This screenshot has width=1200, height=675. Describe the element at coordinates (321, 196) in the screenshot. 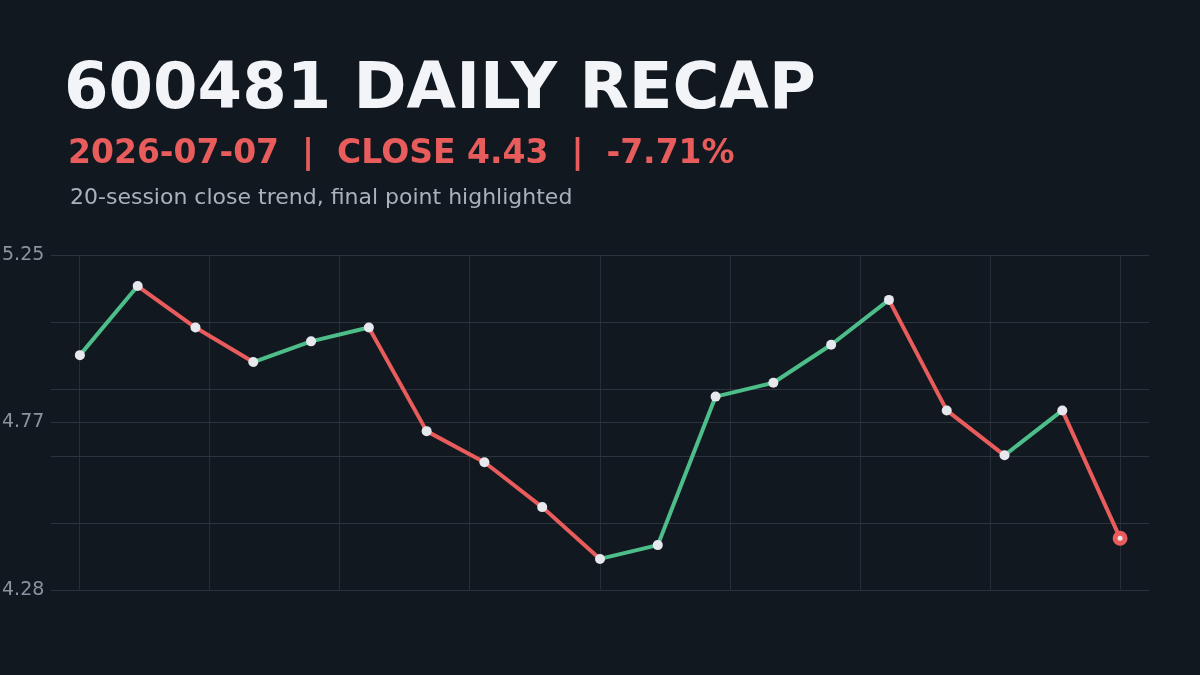

I see `text: 20-session close trend, final point highlighted` at that location.